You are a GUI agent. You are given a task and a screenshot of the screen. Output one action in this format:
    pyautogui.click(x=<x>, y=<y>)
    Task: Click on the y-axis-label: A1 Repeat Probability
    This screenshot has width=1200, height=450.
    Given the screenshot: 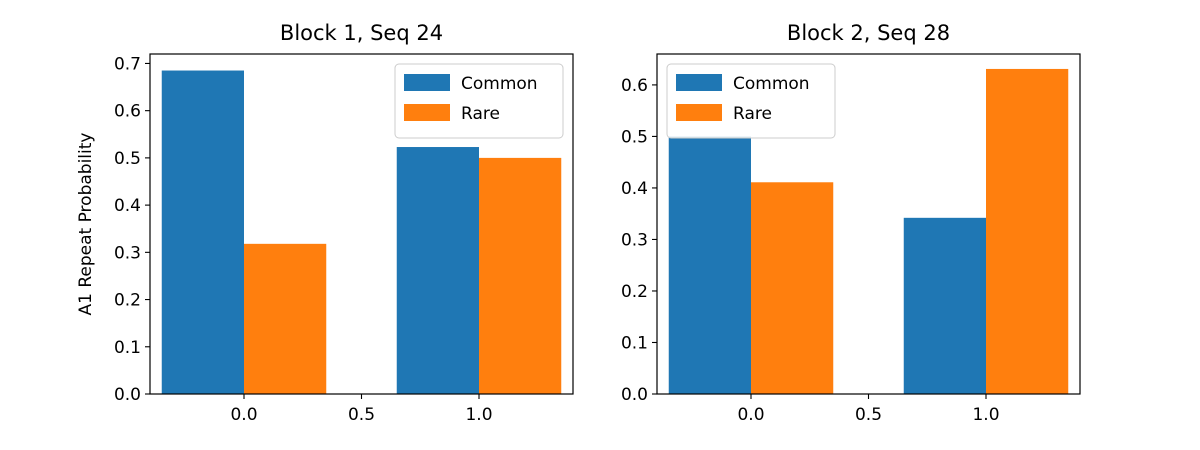 What is the action you would take?
    pyautogui.click(x=86, y=224)
    